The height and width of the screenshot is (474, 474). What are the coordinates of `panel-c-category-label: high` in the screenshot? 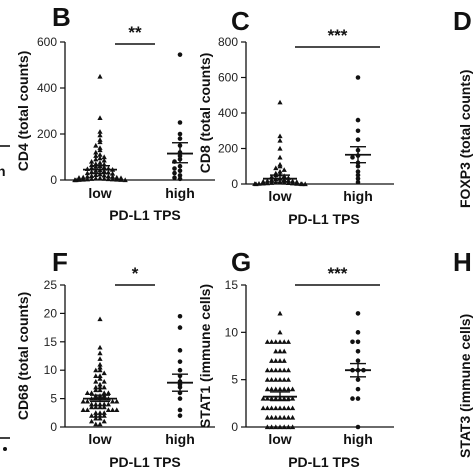 It's located at (358, 196).